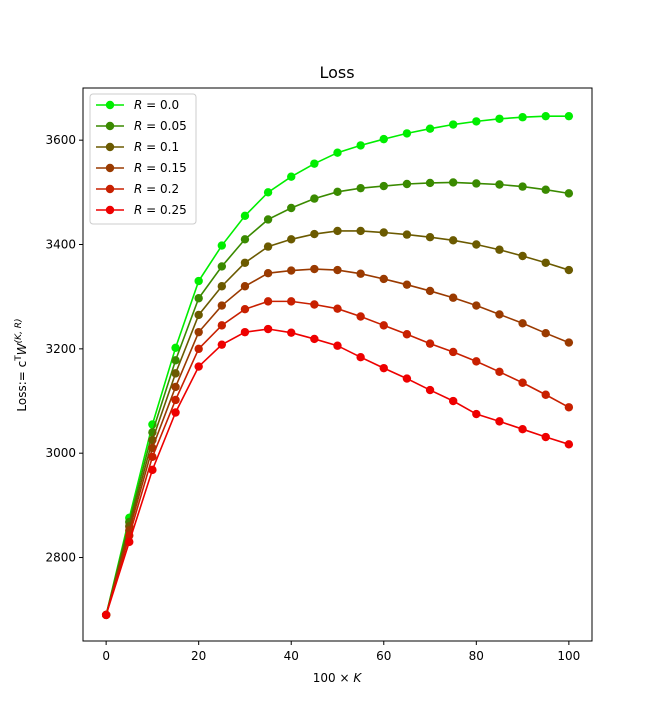 This screenshot has height=721, width=658. What do you see at coordinates (19, 358) in the screenshot?
I see `y-axis-label-sup: T` at bounding box center [19, 358].